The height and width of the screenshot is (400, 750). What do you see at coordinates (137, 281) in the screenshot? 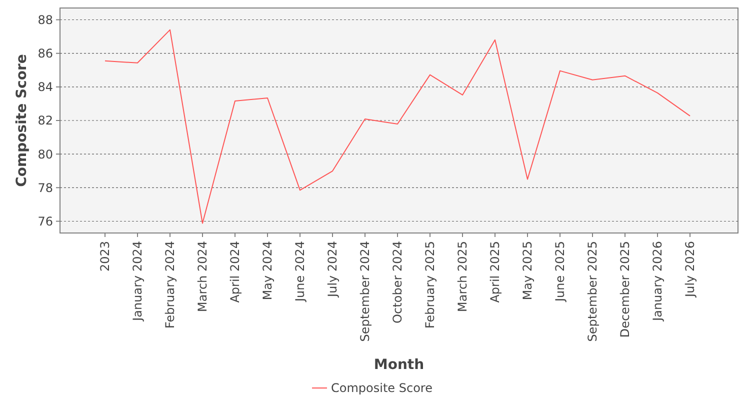
I see `x-tick-label: January 2024` at bounding box center [137, 281].